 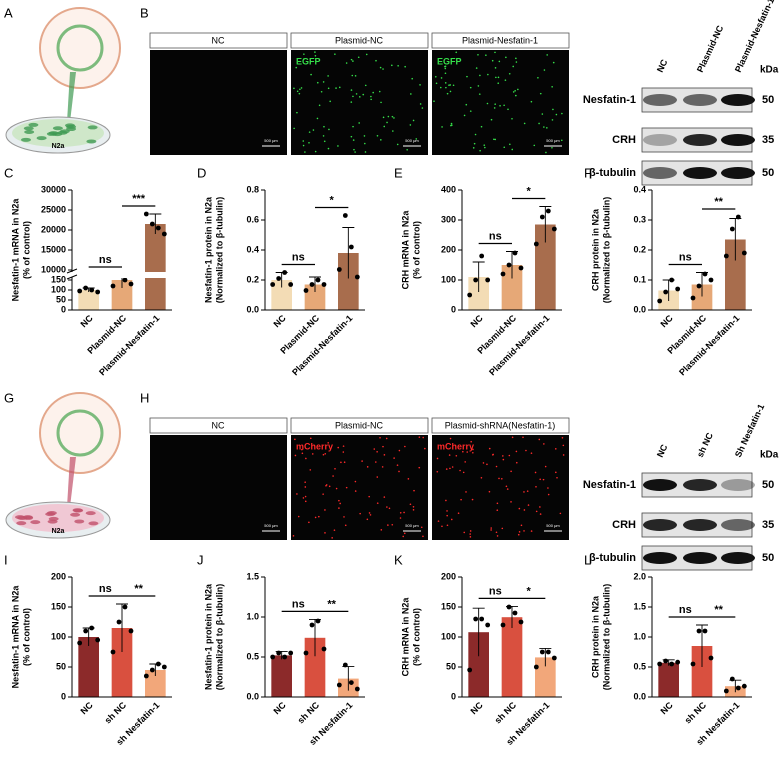 What do you see at coordinates (71, 97) in the screenshot?
I see `pipette` at bounding box center [71, 97].